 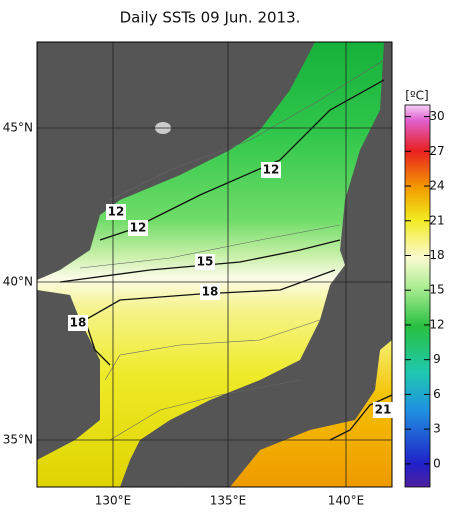 I want to click on colorbar-label: [ºC], so click(x=416, y=96).